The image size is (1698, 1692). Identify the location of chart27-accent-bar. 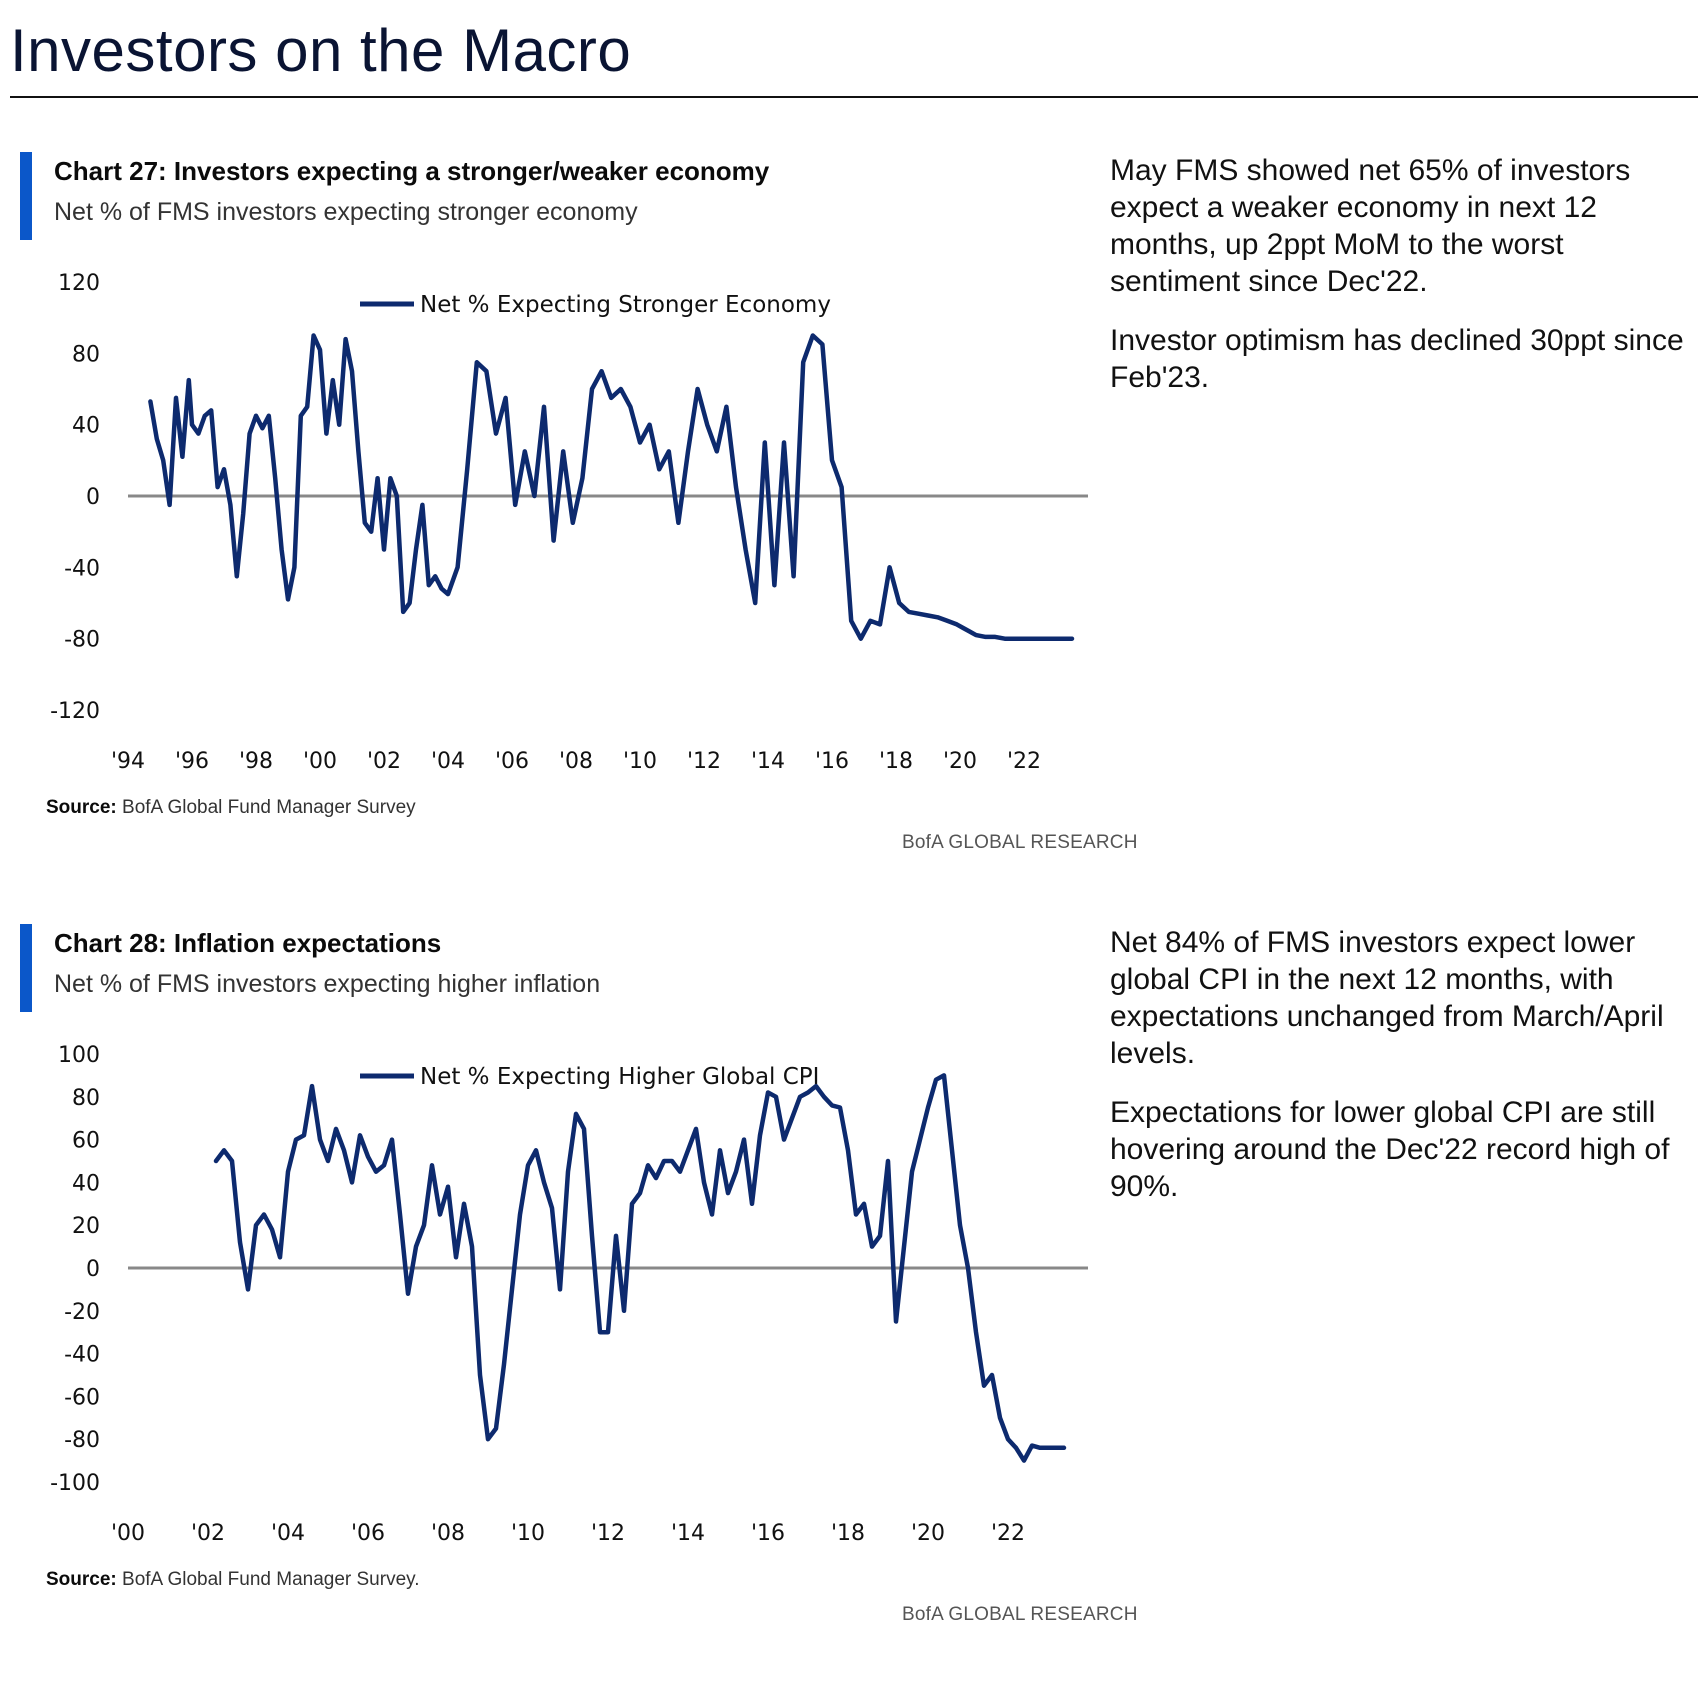
(26, 196).